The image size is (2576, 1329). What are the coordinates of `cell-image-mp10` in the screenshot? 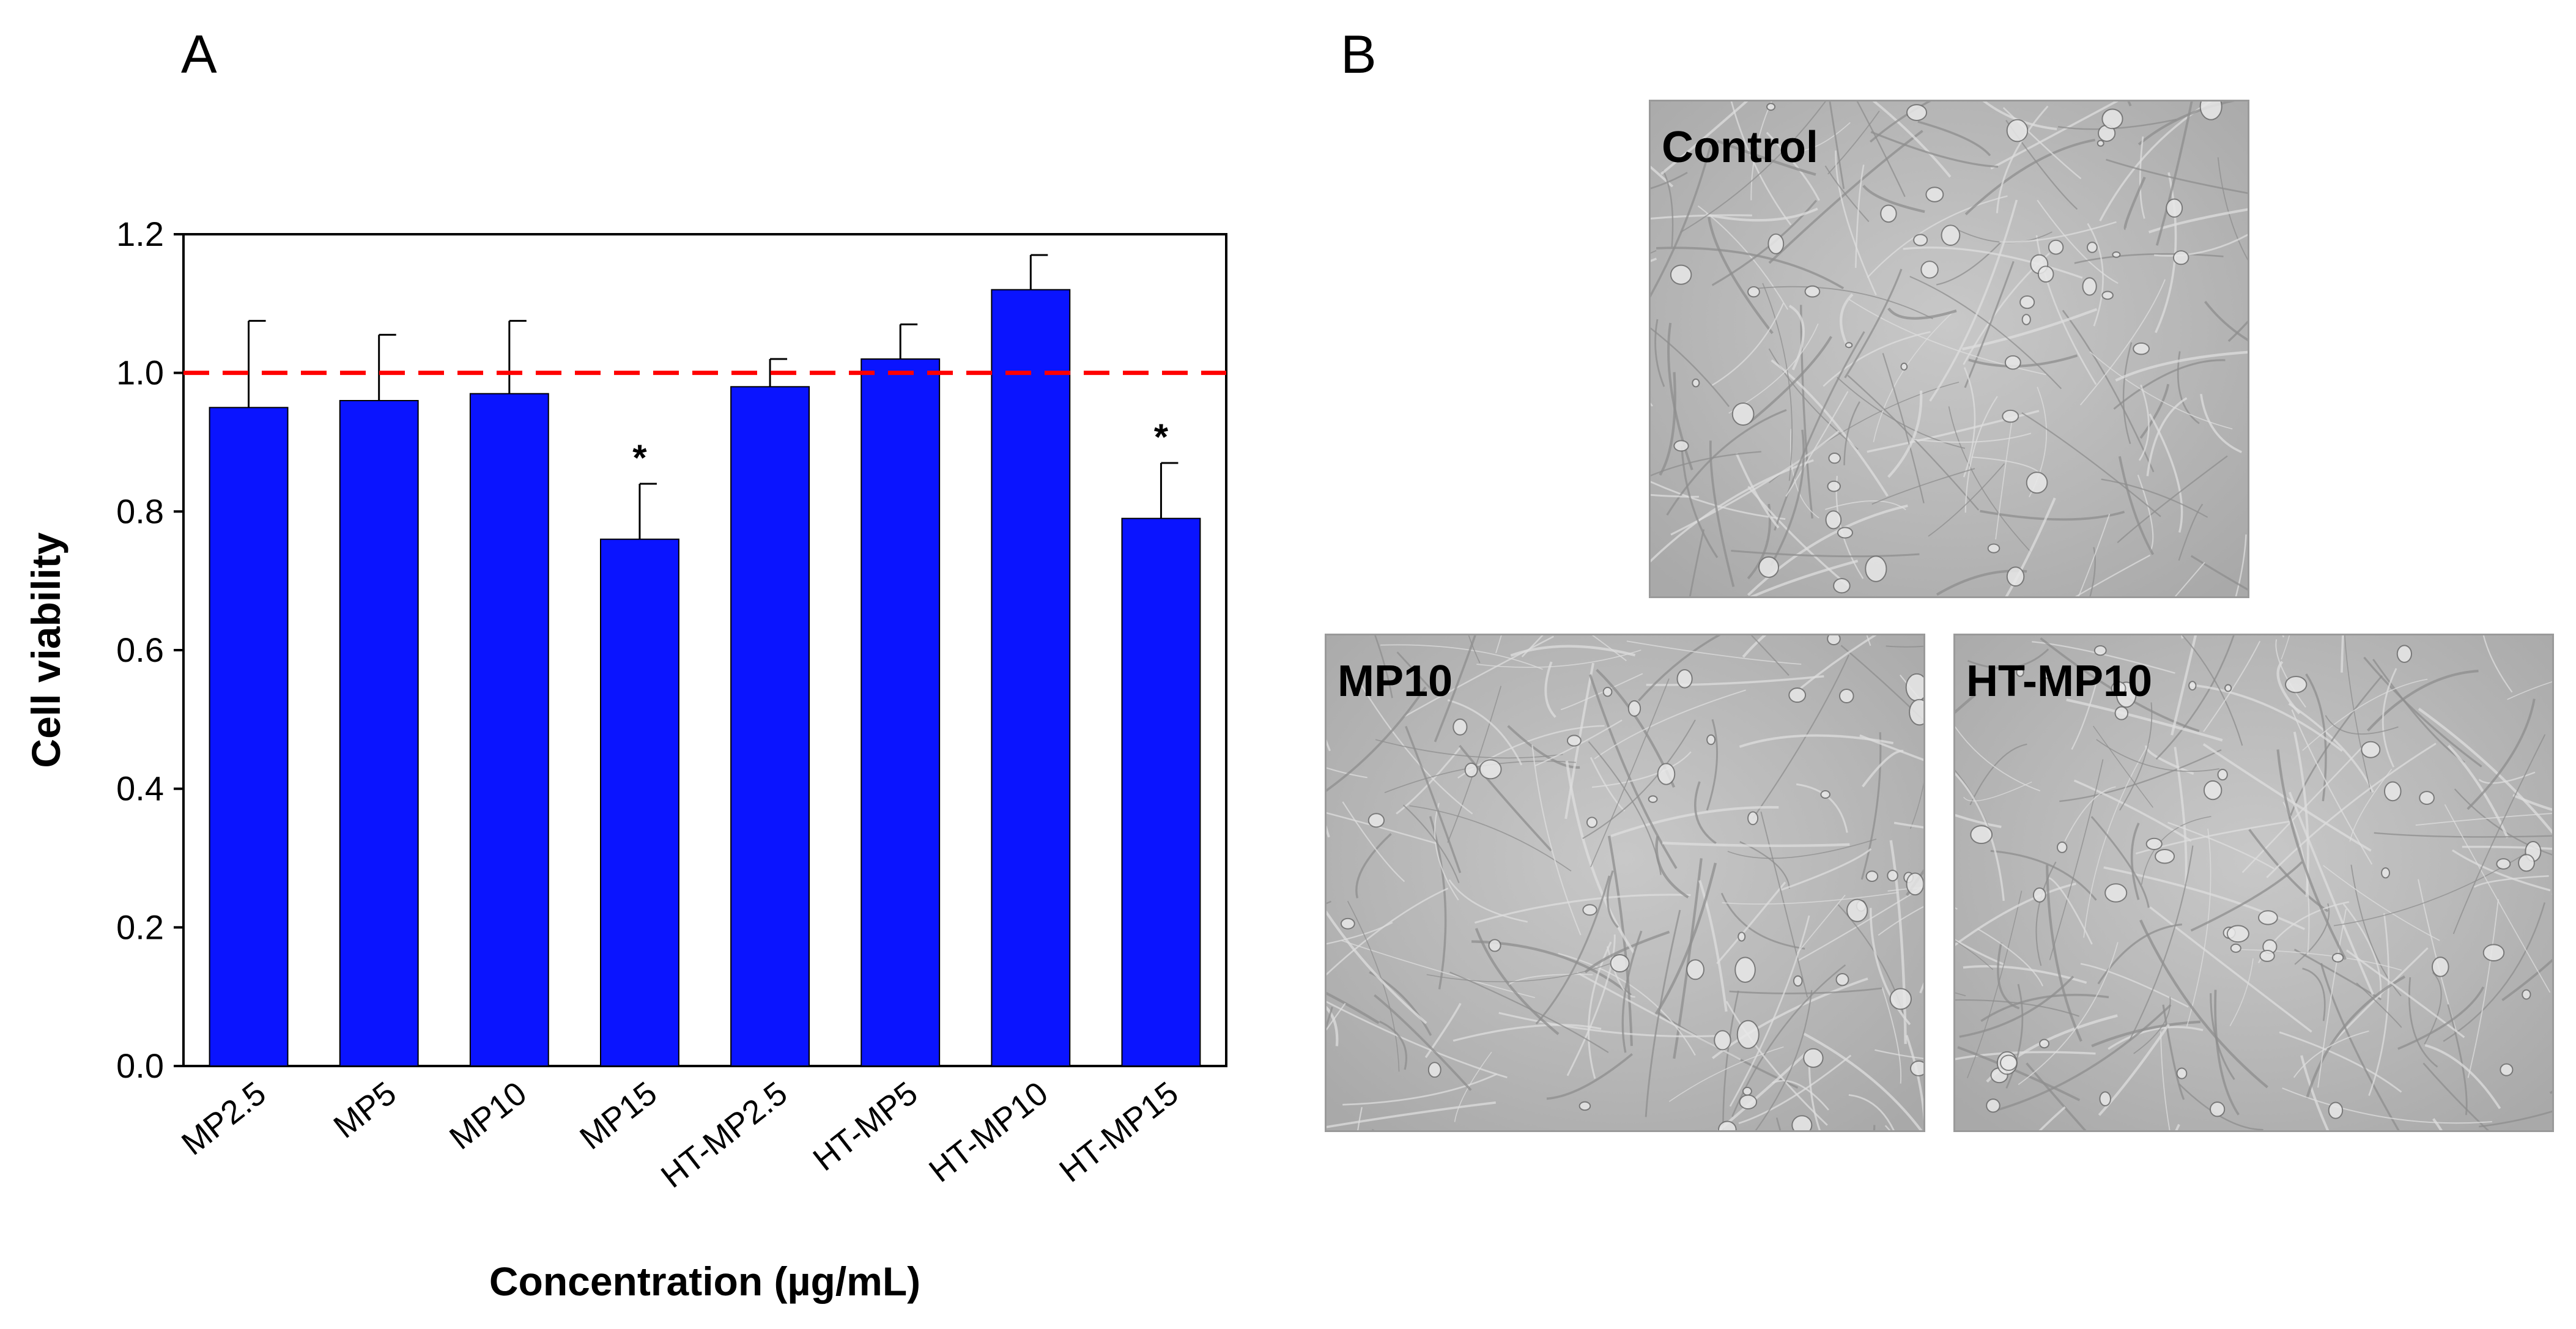 It's located at (1625, 883).